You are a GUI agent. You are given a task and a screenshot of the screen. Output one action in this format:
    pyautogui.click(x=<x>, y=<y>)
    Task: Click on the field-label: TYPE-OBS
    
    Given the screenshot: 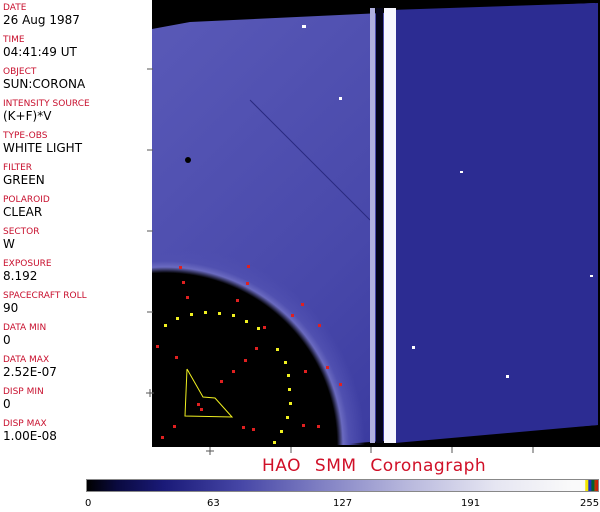 What is the action you would take?
    pyautogui.click(x=25, y=136)
    